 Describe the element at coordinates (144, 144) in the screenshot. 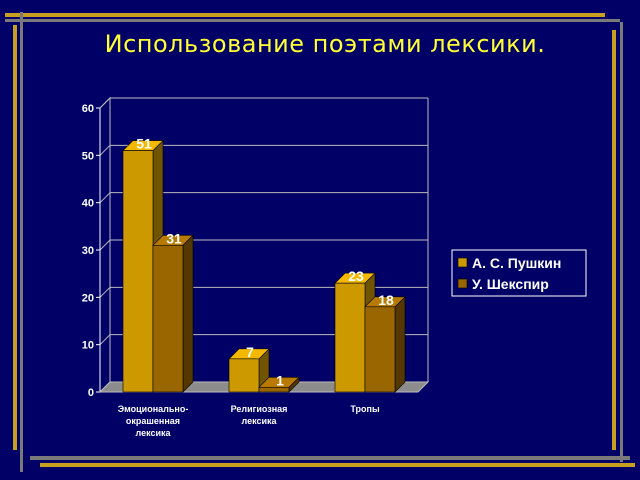

I see `data-label: 51` at that location.